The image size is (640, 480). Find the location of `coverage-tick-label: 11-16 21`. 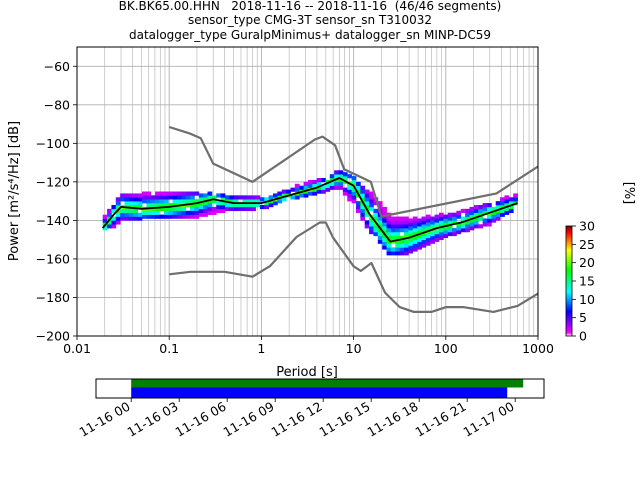

coverage-tick-label: 11-16 21 is located at coordinates (441, 419).